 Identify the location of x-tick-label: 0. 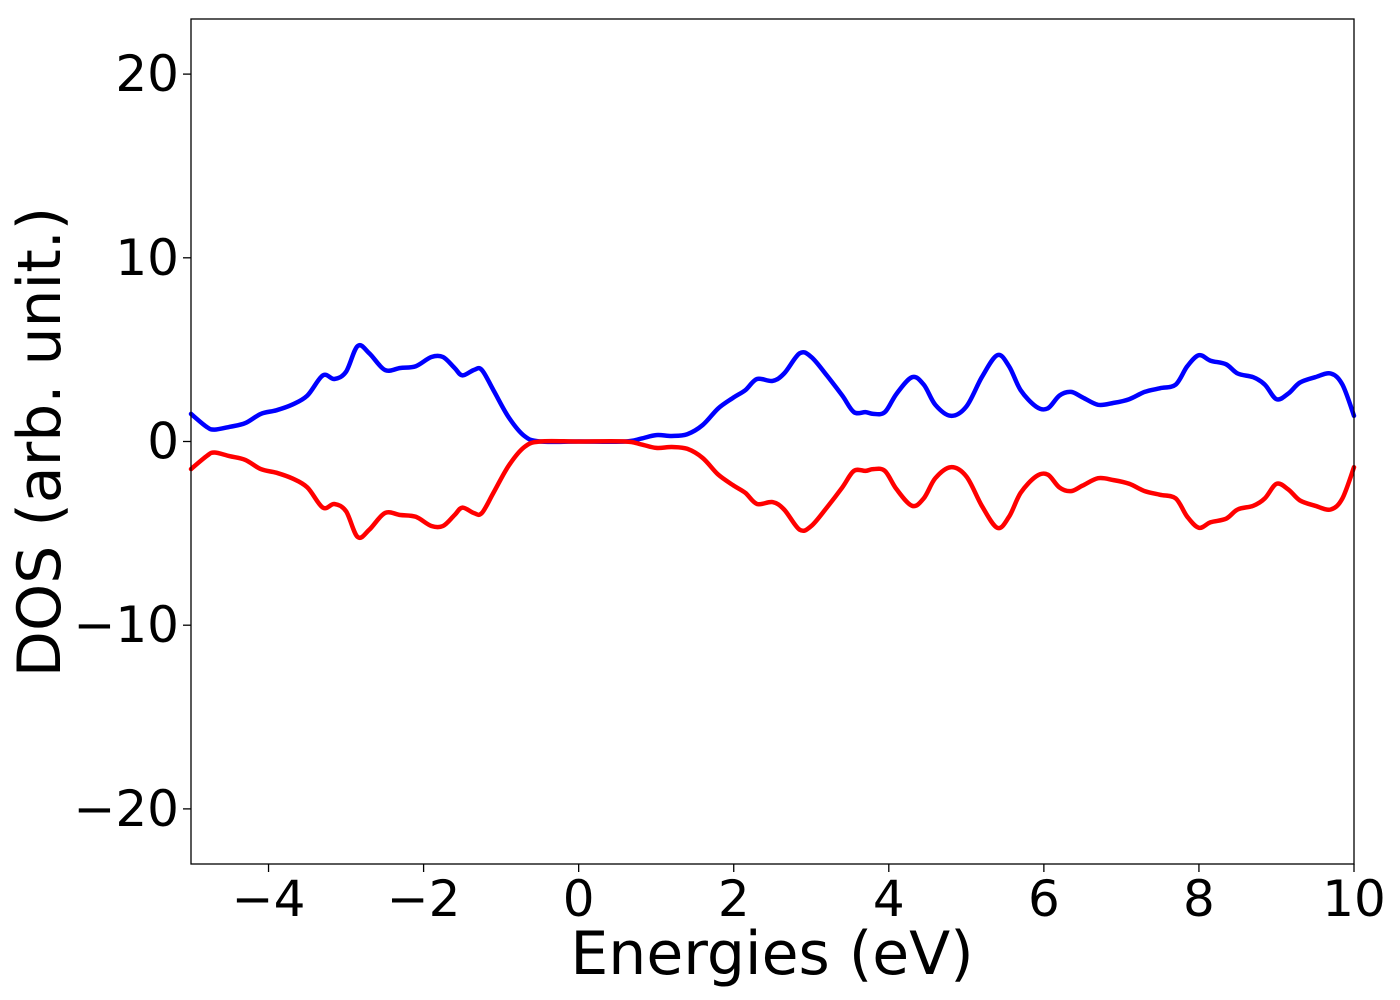
(579, 899).